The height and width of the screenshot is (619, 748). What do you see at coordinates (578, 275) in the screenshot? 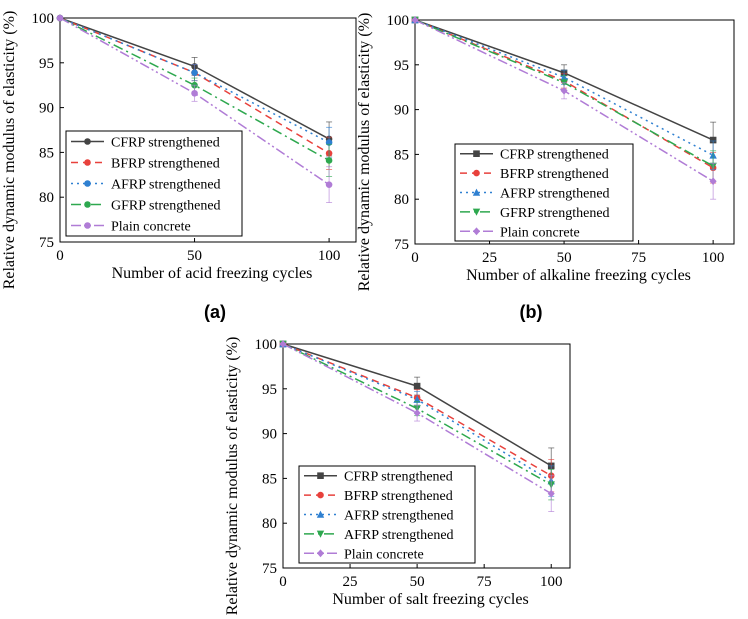
I see `x-axis-title: Number of alkaline freezing cycles` at bounding box center [578, 275].